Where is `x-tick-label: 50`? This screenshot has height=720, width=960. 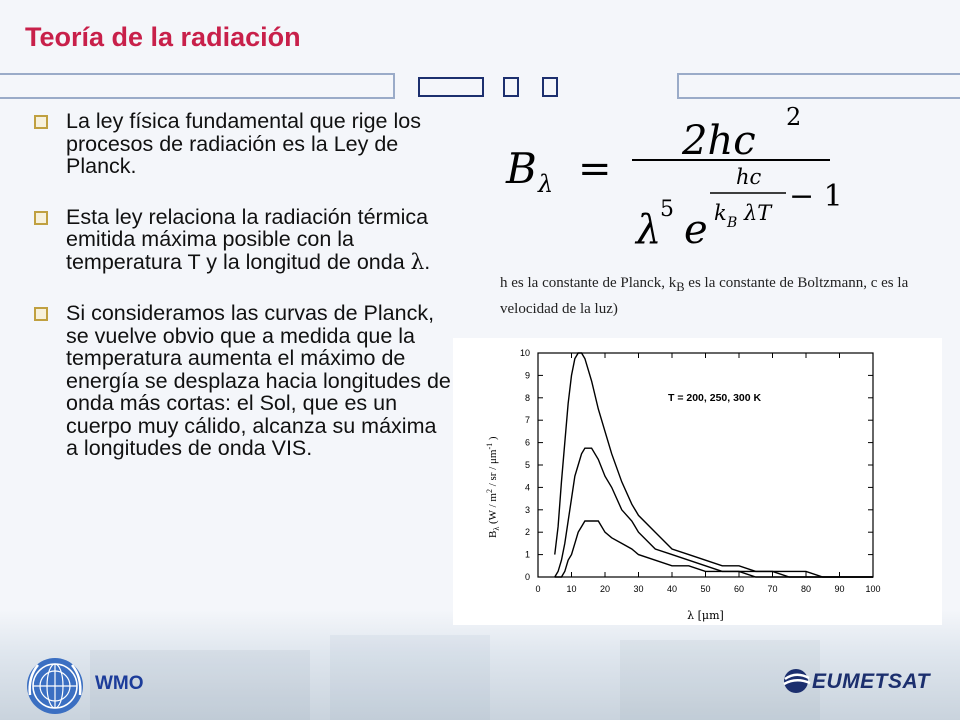
x-tick-label: 50 is located at coordinates (705, 589).